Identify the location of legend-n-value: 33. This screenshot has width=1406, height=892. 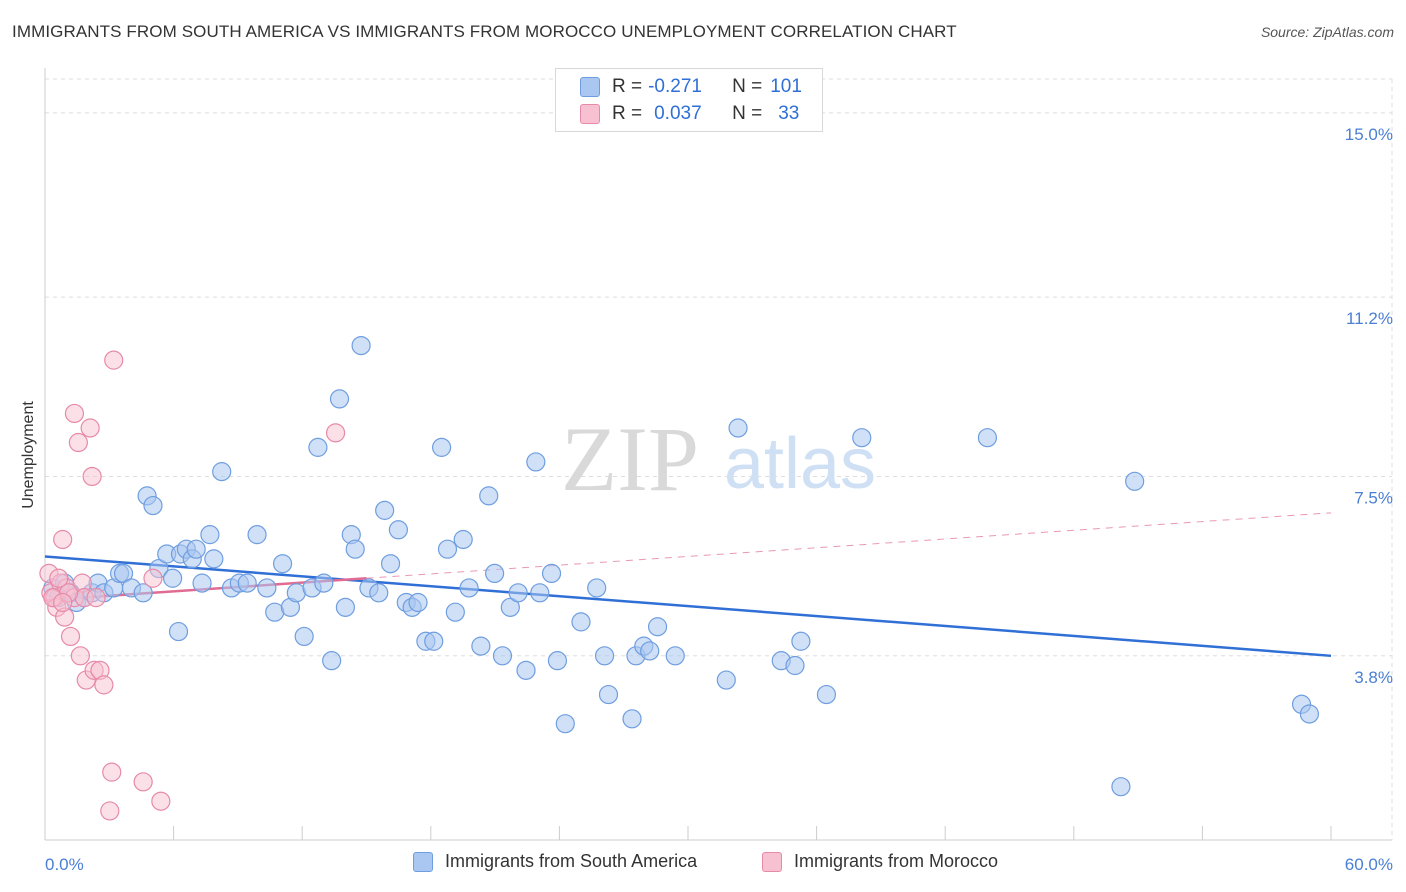
(789, 113).